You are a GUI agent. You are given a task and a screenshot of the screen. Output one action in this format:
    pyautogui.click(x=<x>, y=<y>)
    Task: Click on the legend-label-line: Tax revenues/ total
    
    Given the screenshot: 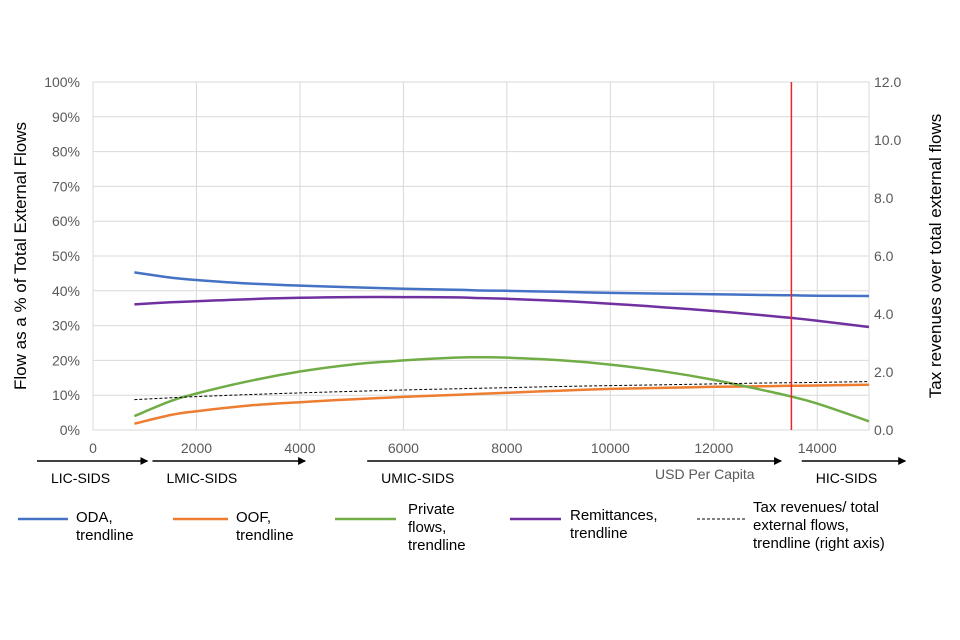 What is the action you would take?
    pyautogui.click(x=816, y=507)
    